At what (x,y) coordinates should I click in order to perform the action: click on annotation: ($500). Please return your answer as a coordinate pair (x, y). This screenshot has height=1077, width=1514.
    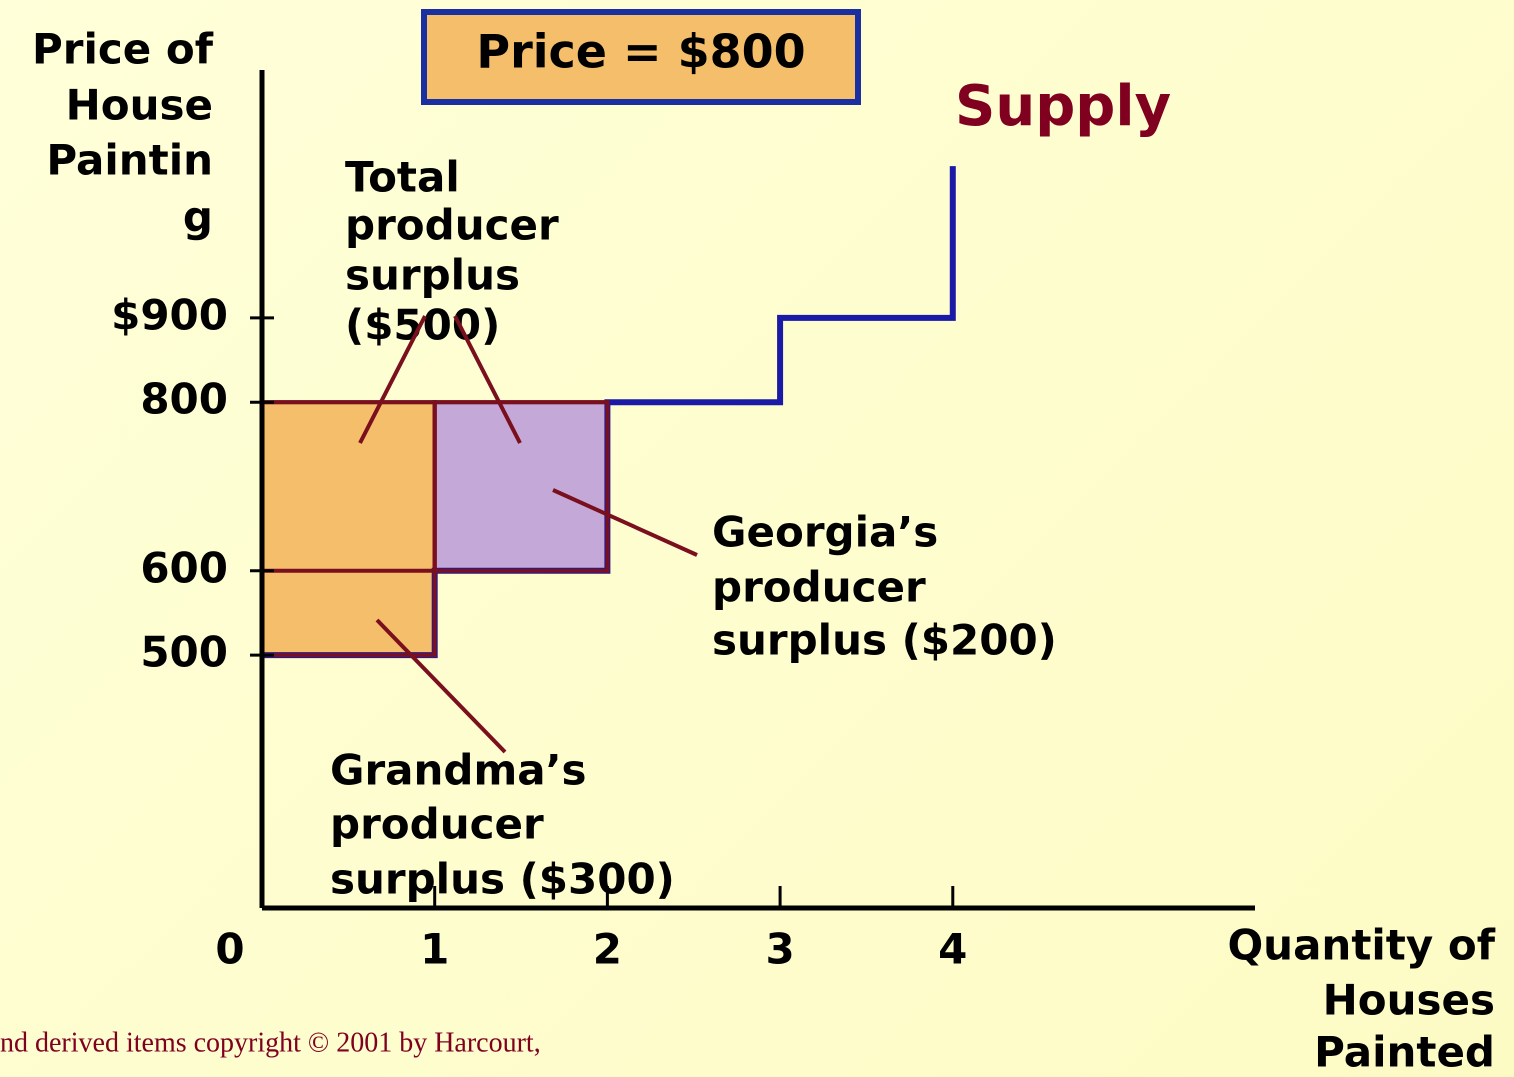
    Looking at the image, I should click on (422, 325).